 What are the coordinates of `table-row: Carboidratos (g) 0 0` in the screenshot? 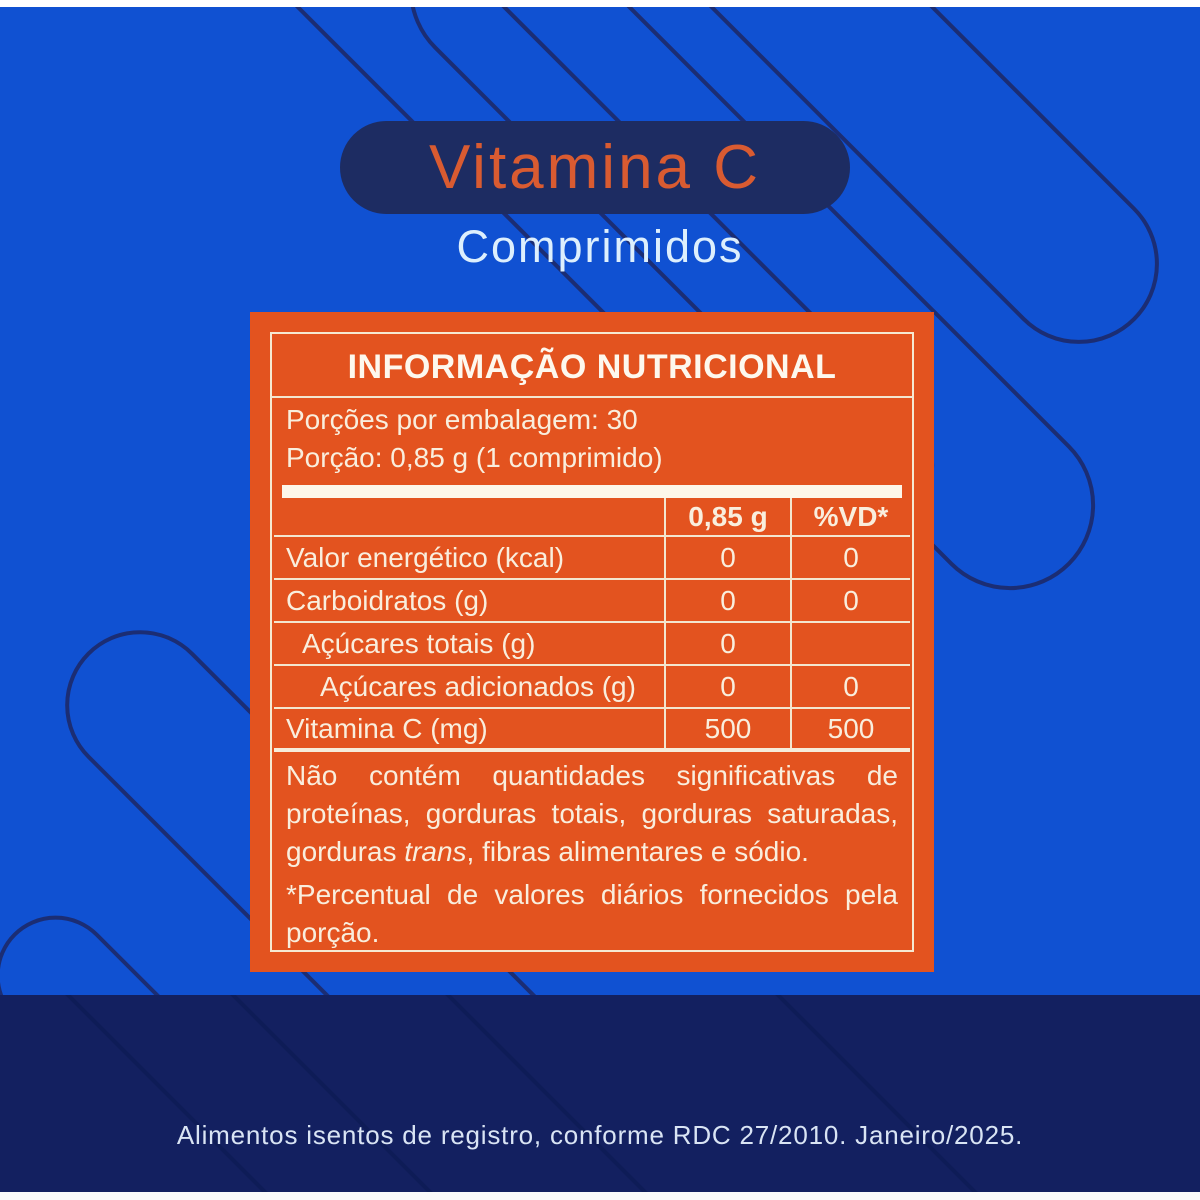 It's located at (592, 601).